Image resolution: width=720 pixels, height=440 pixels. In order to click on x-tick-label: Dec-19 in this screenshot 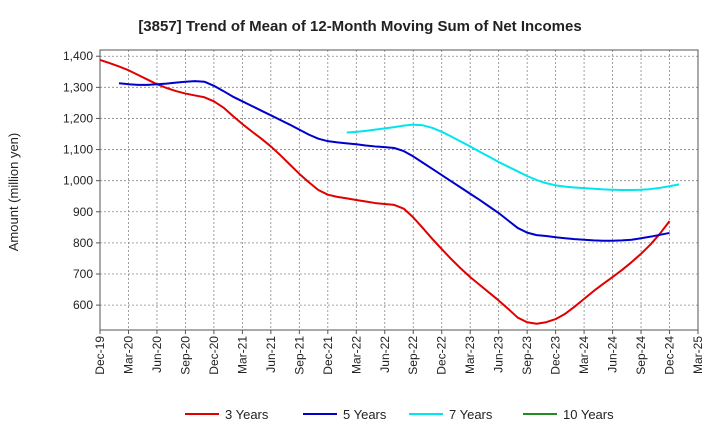, I will do `click(100, 355)`.